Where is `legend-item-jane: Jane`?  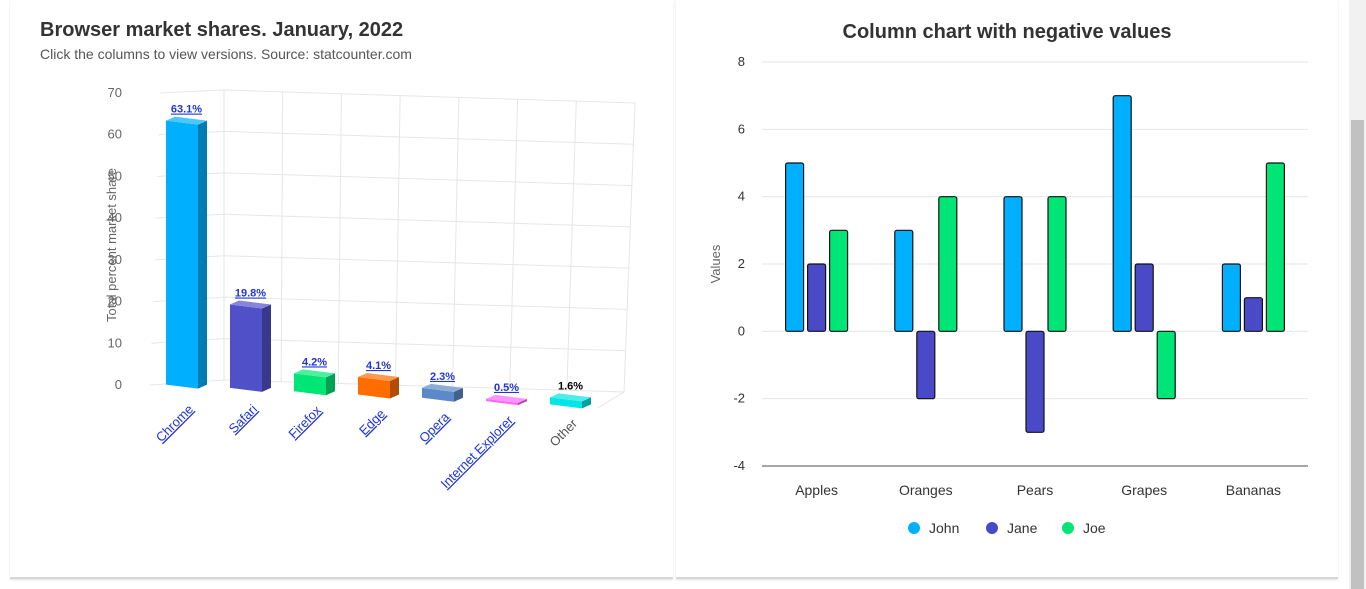 legend-item-jane: Jane is located at coordinates (1022, 528).